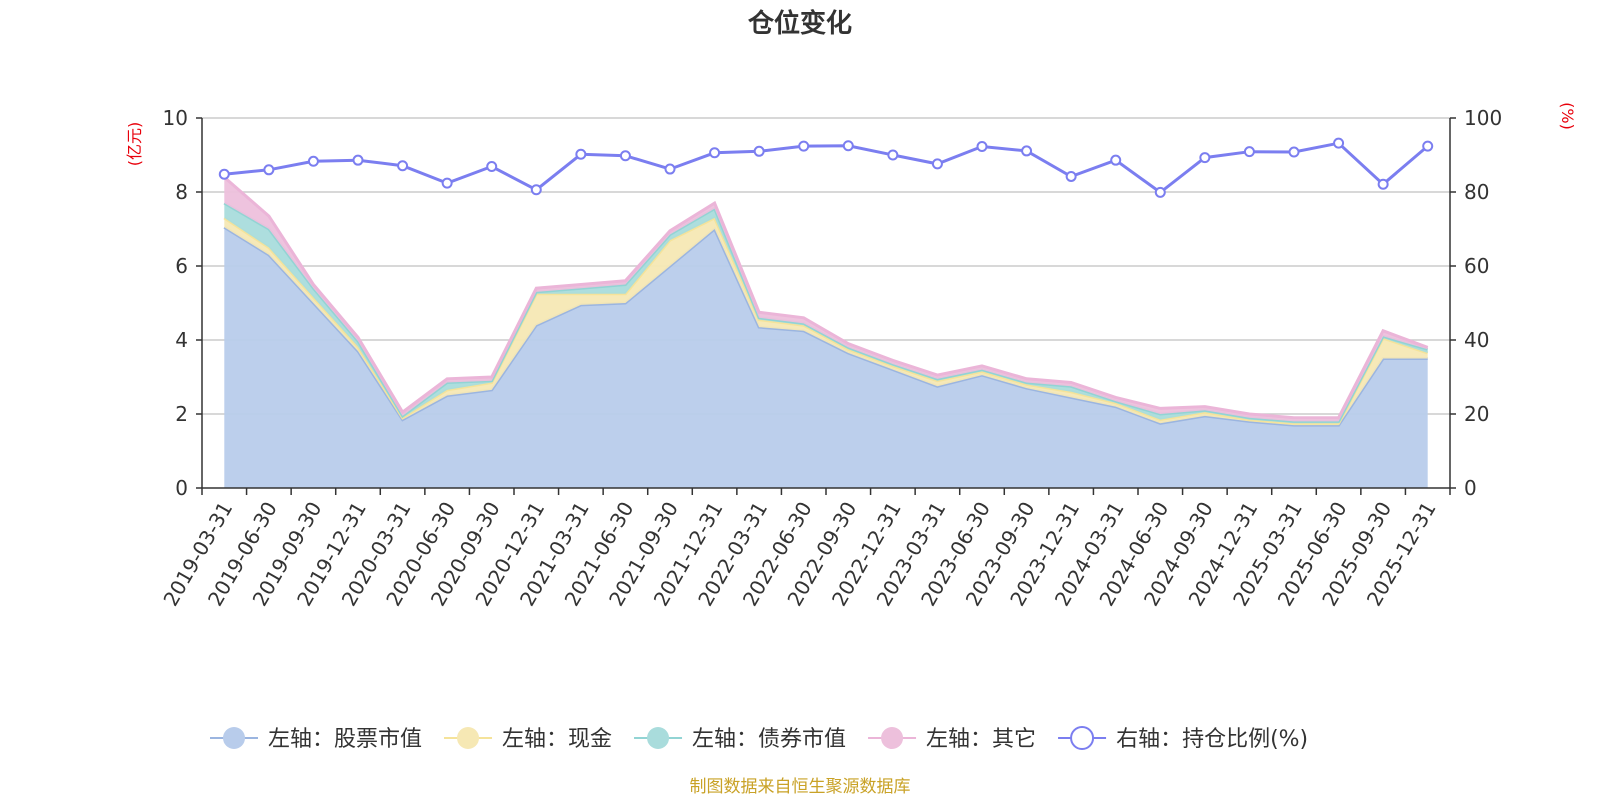 This screenshot has height=800, width=1600. I want to click on right-tick-label: 80, so click(1476, 192).